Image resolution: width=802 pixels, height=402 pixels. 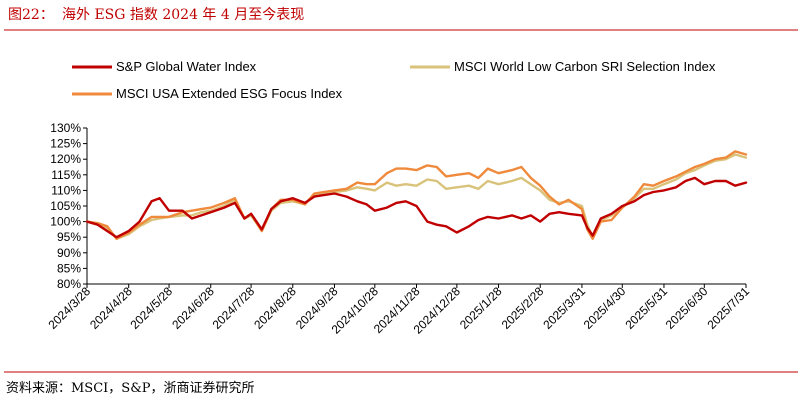 What do you see at coordinates (65, 206) in the screenshot?
I see `y-tick-label: 105%` at bounding box center [65, 206].